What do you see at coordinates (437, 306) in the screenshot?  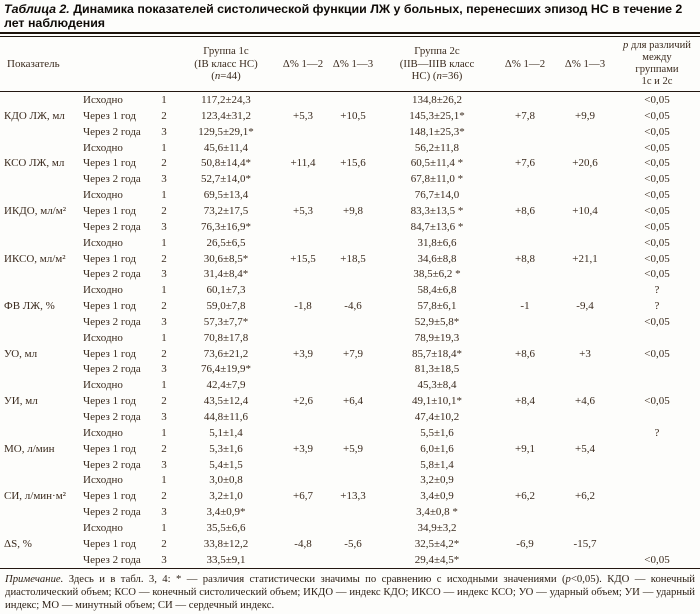 I see `group2-value-cell: 57,8±6,1` at bounding box center [437, 306].